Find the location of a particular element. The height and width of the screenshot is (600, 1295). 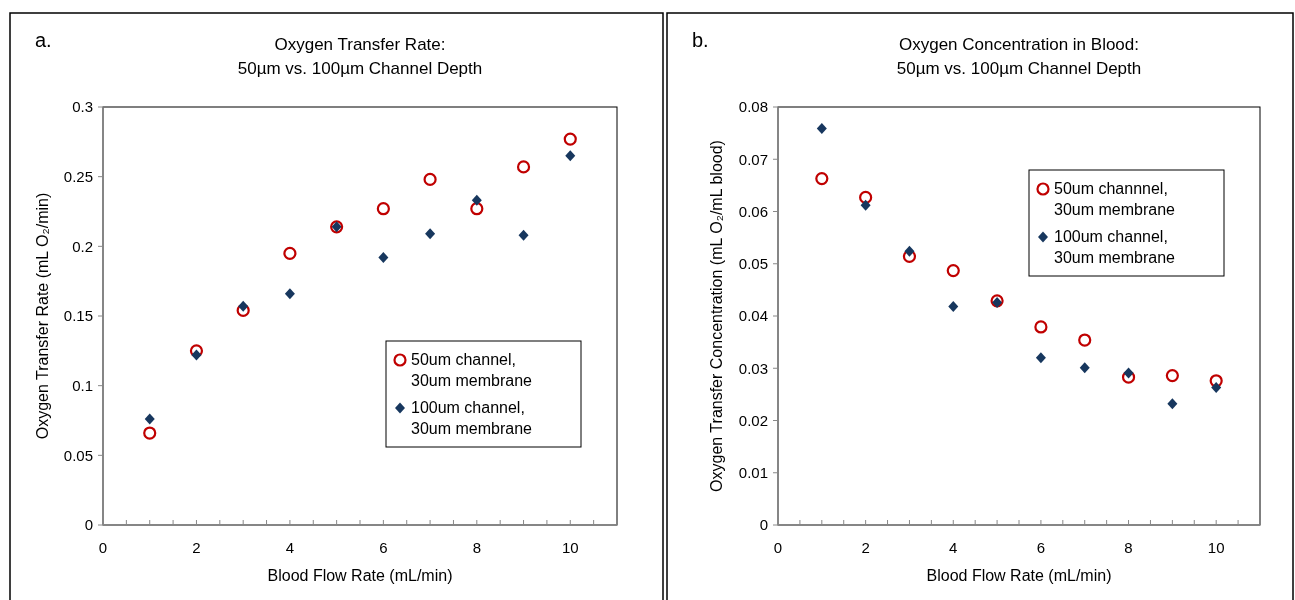

legend-label: 50um channnel, 30um membrane is located at coordinates (1115, 199).